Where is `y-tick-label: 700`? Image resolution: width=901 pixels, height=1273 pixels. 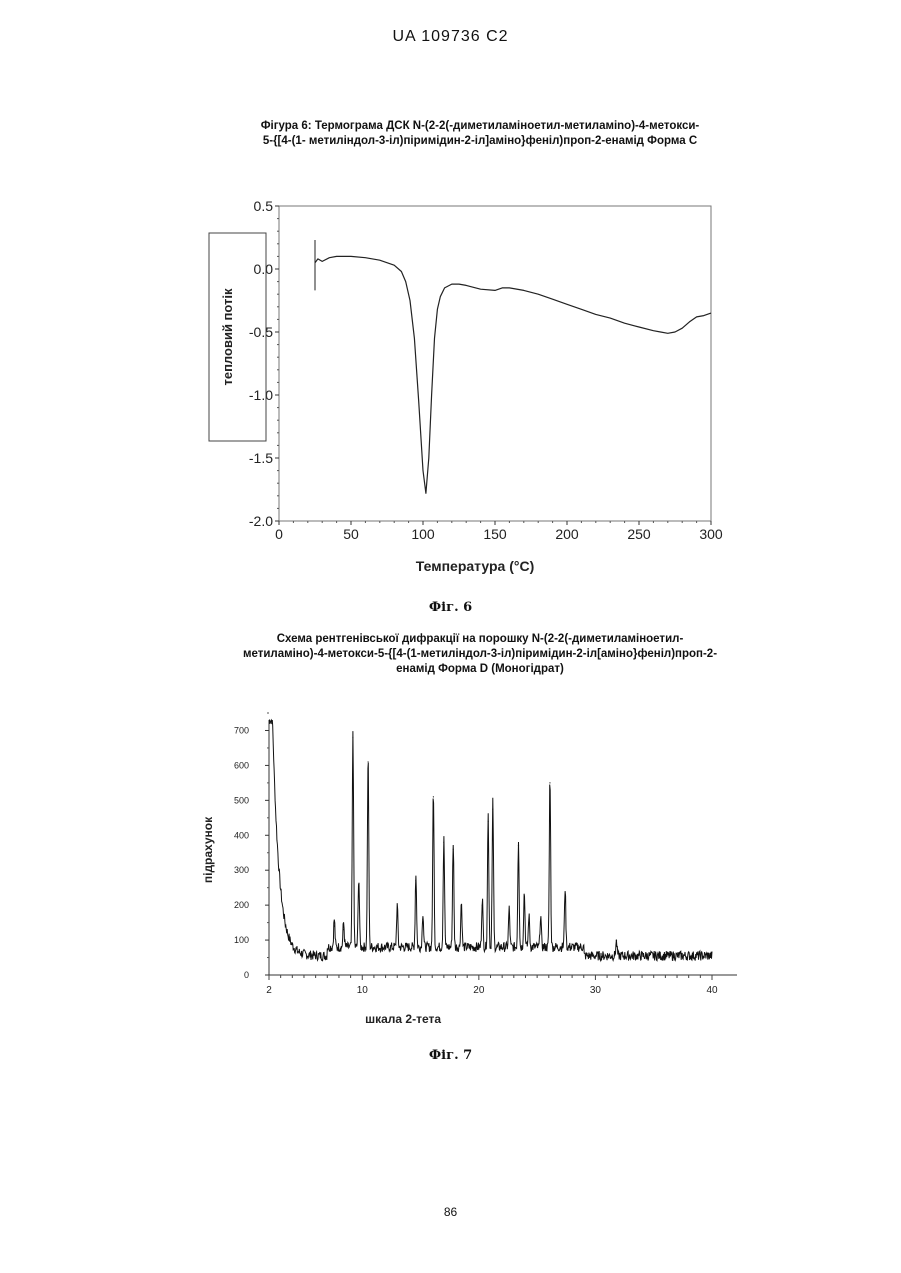
y-tick-label: 700 is located at coordinates (241, 730).